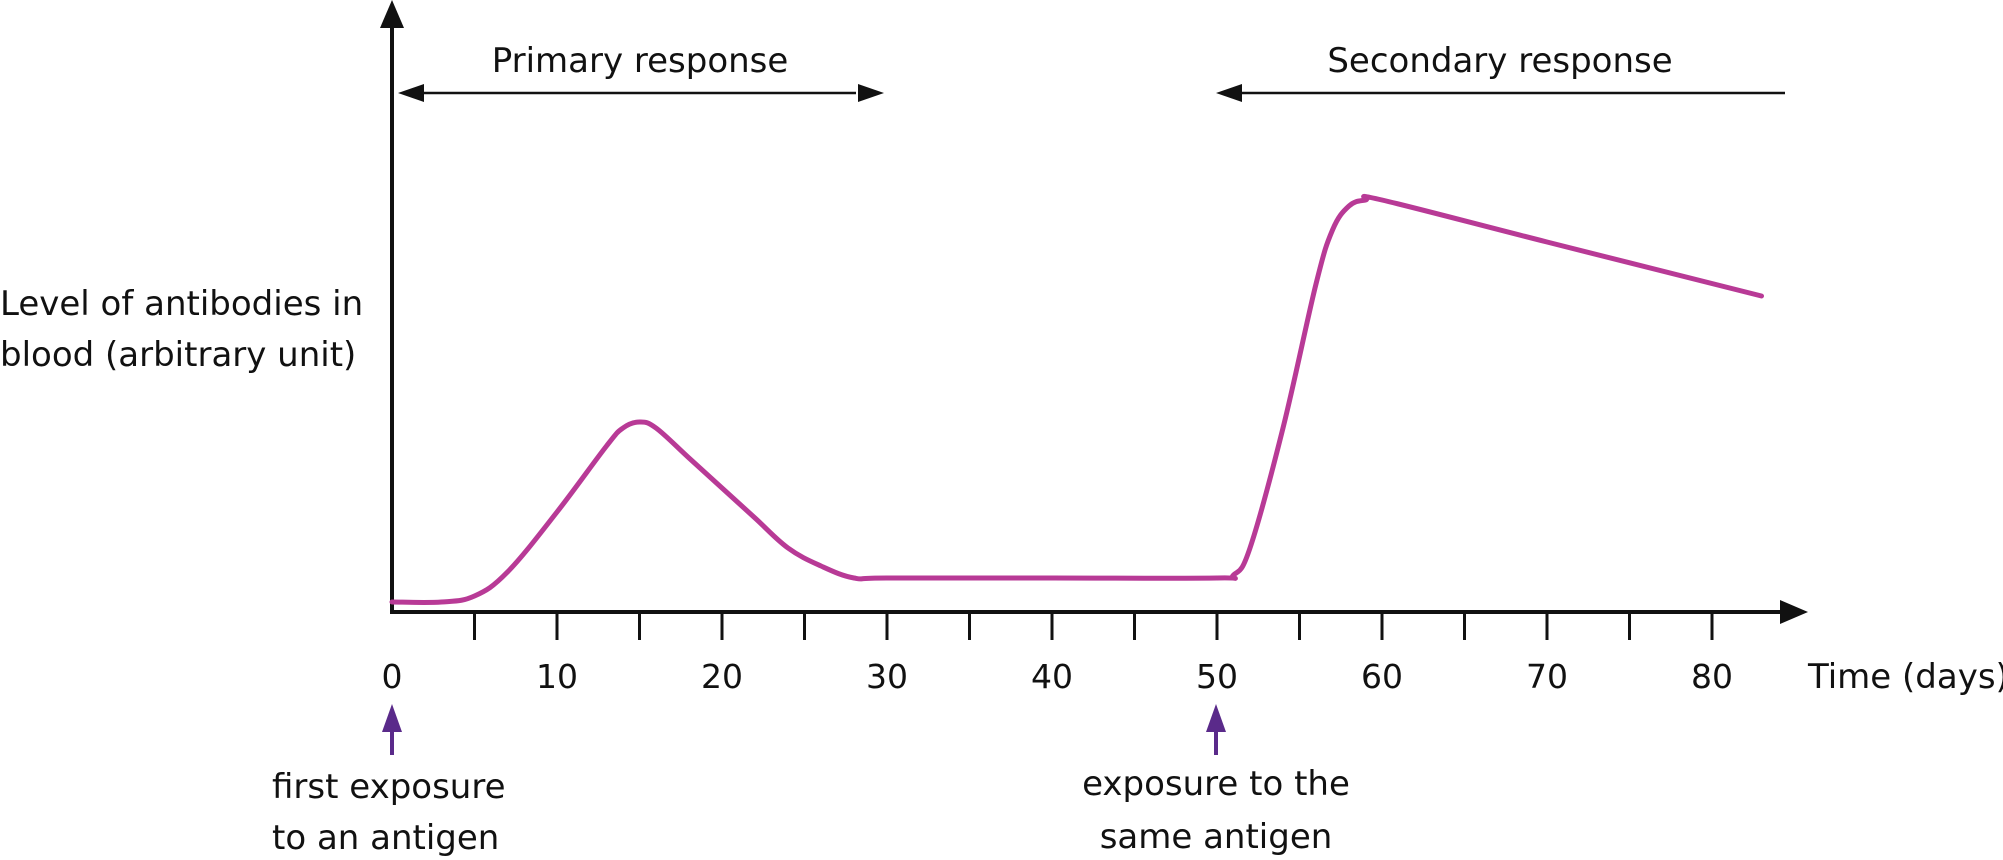  Describe the element at coordinates (1052, 676) in the screenshot. I see `x-tick-label-40: 40` at that location.